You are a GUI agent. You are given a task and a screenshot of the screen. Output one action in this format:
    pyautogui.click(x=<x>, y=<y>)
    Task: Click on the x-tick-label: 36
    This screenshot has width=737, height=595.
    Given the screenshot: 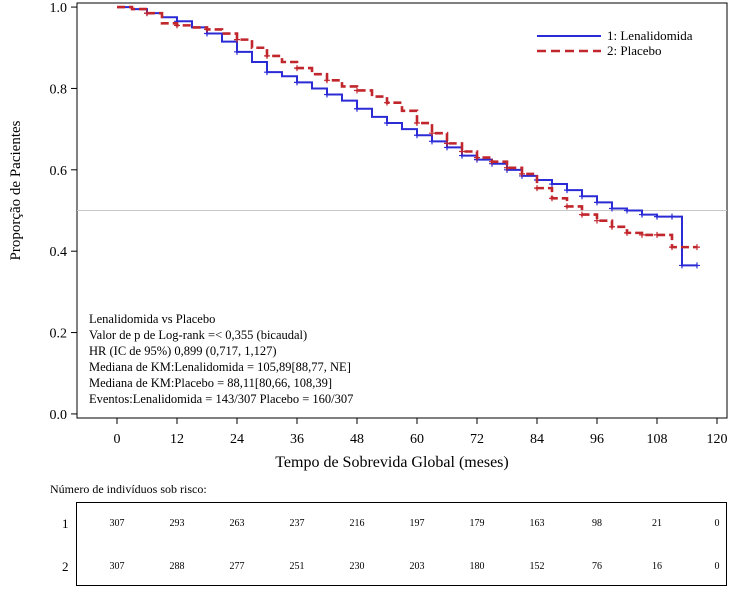 What is the action you would take?
    pyautogui.click(x=297, y=439)
    